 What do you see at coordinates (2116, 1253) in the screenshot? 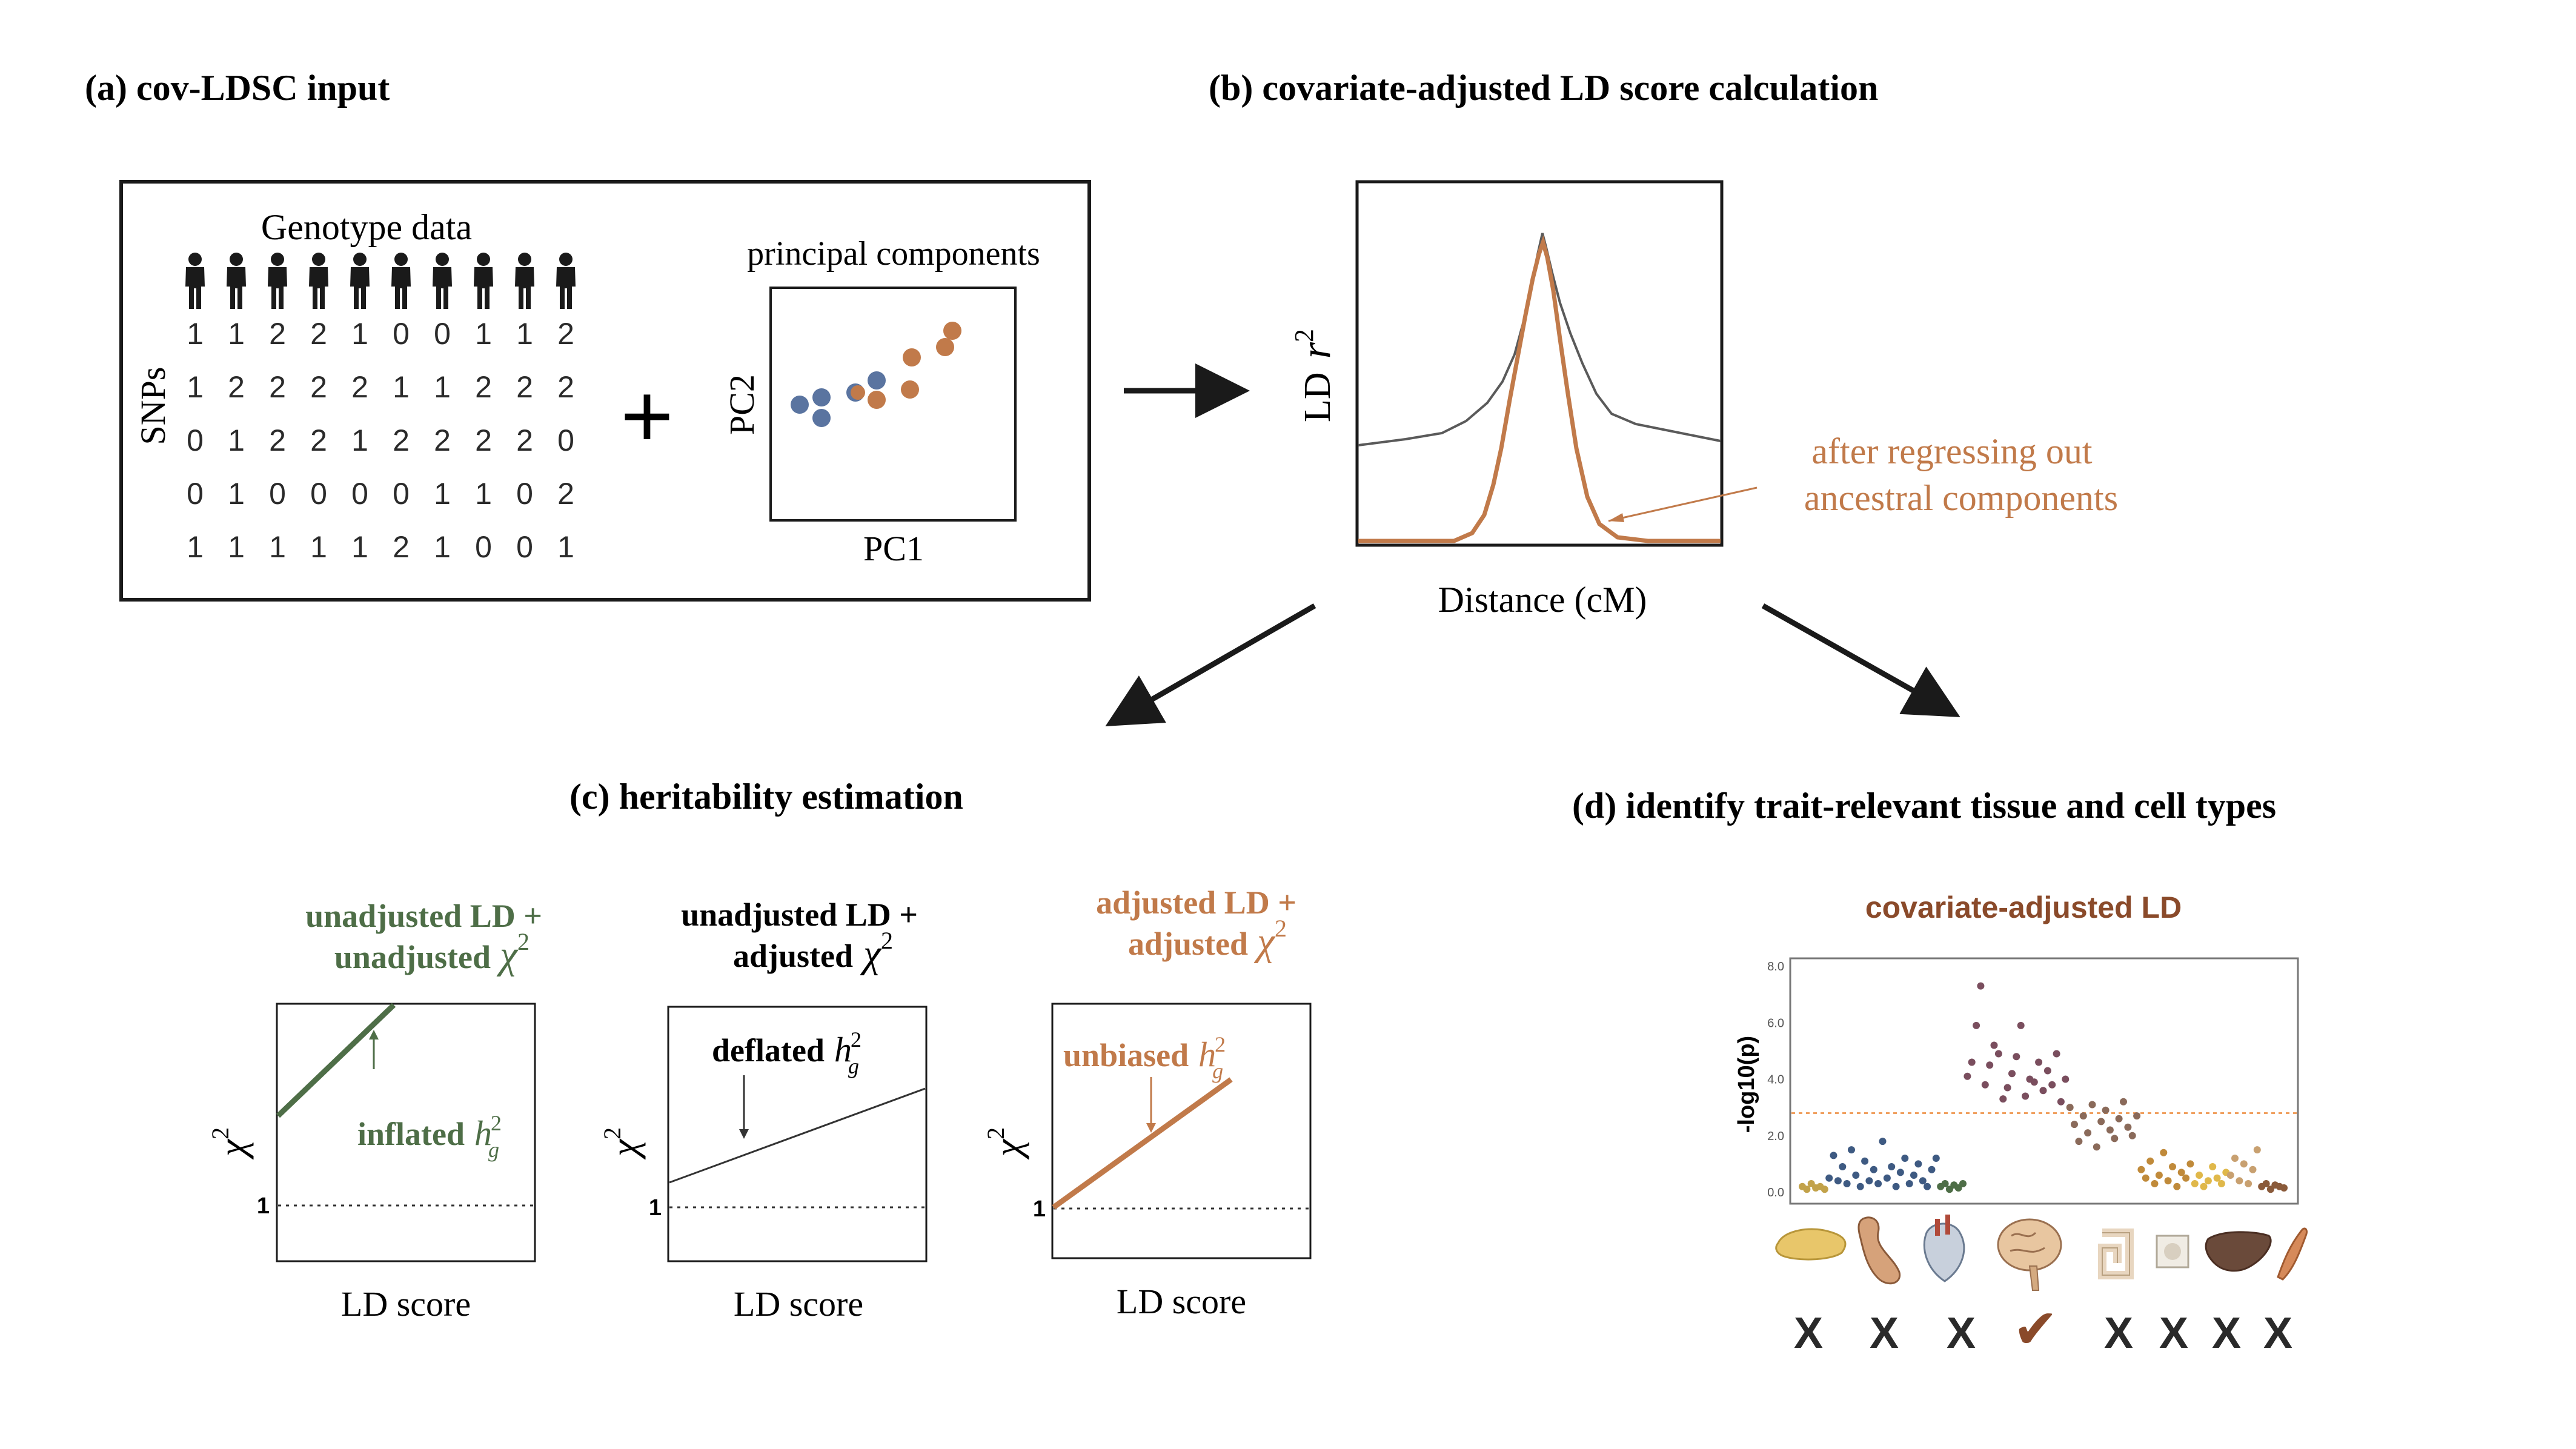
I see `intestine-icon` at bounding box center [2116, 1253].